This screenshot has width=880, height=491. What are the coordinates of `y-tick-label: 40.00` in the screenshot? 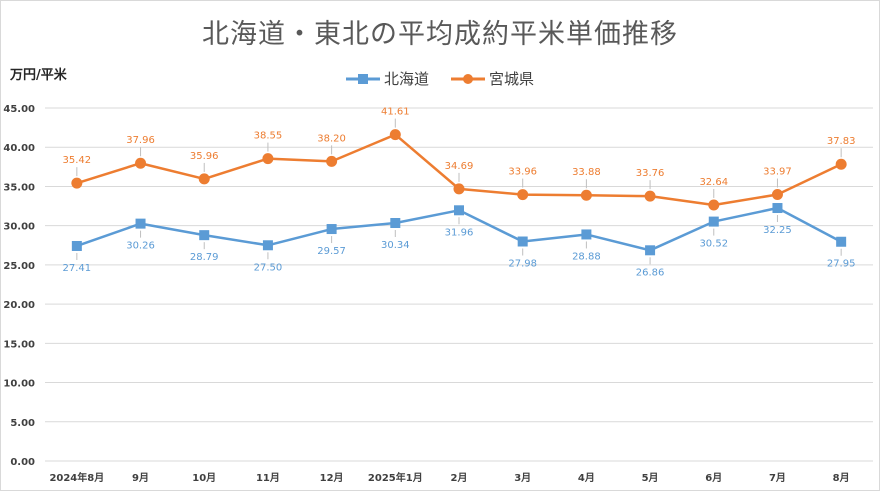 It's located at (19, 148).